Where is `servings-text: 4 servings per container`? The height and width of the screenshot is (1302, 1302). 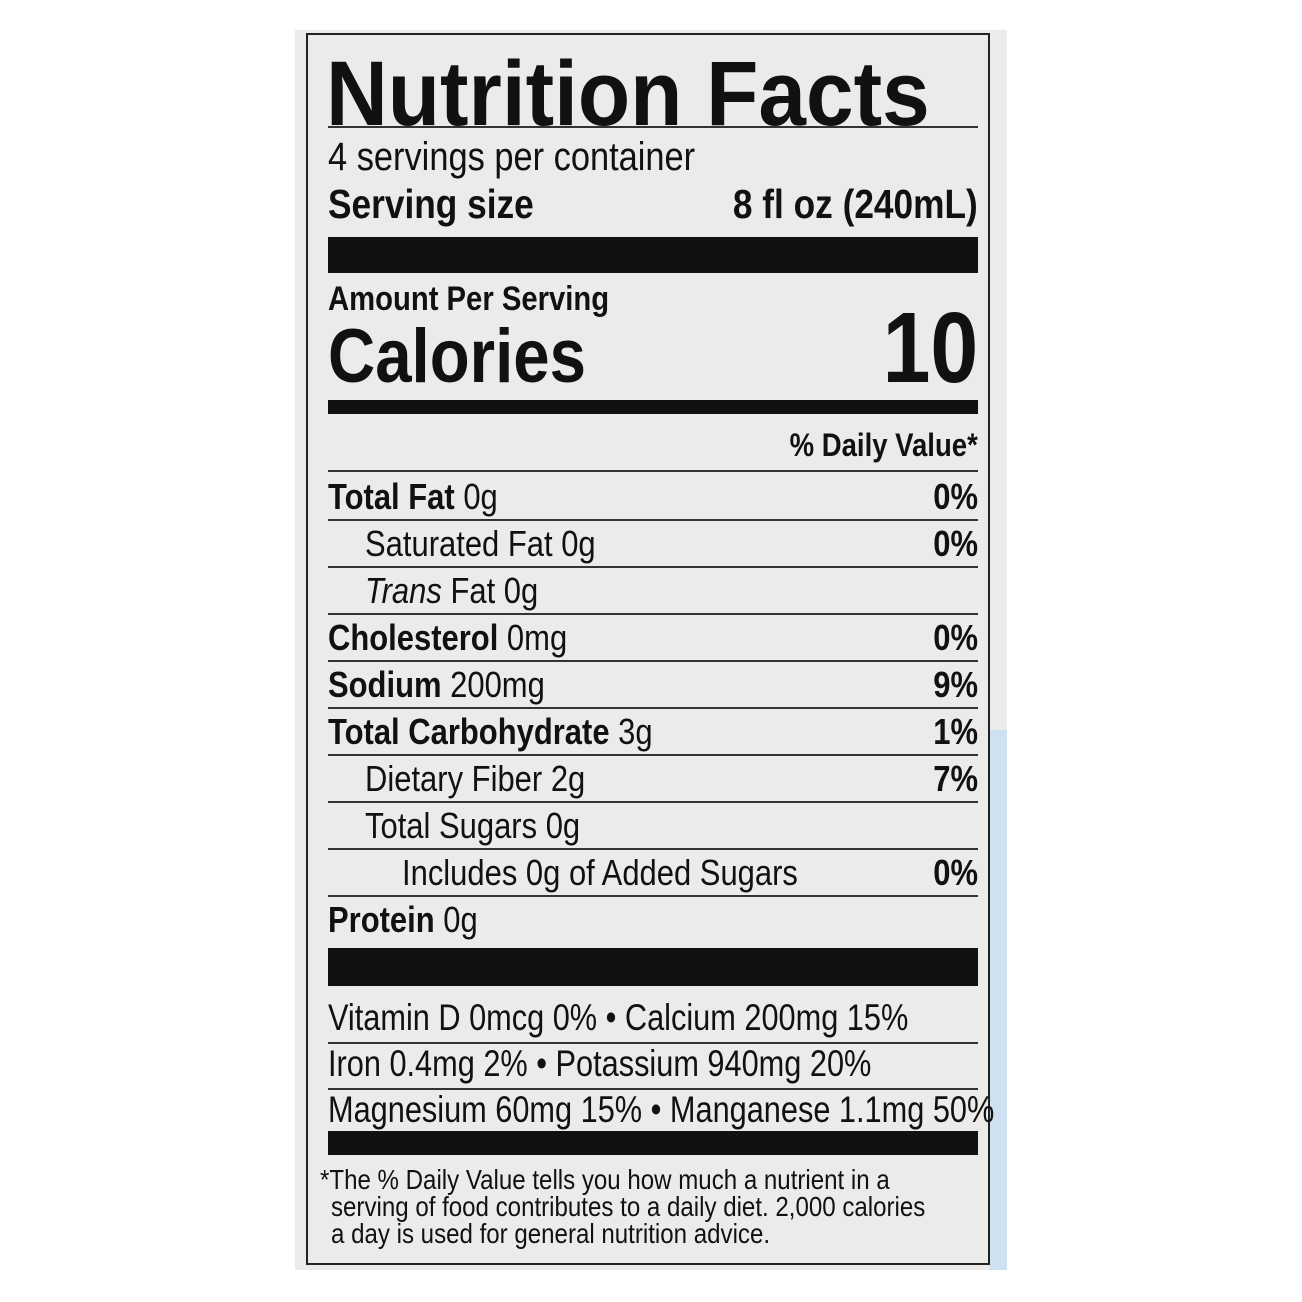 servings-text: 4 servings per container is located at coordinates (512, 157).